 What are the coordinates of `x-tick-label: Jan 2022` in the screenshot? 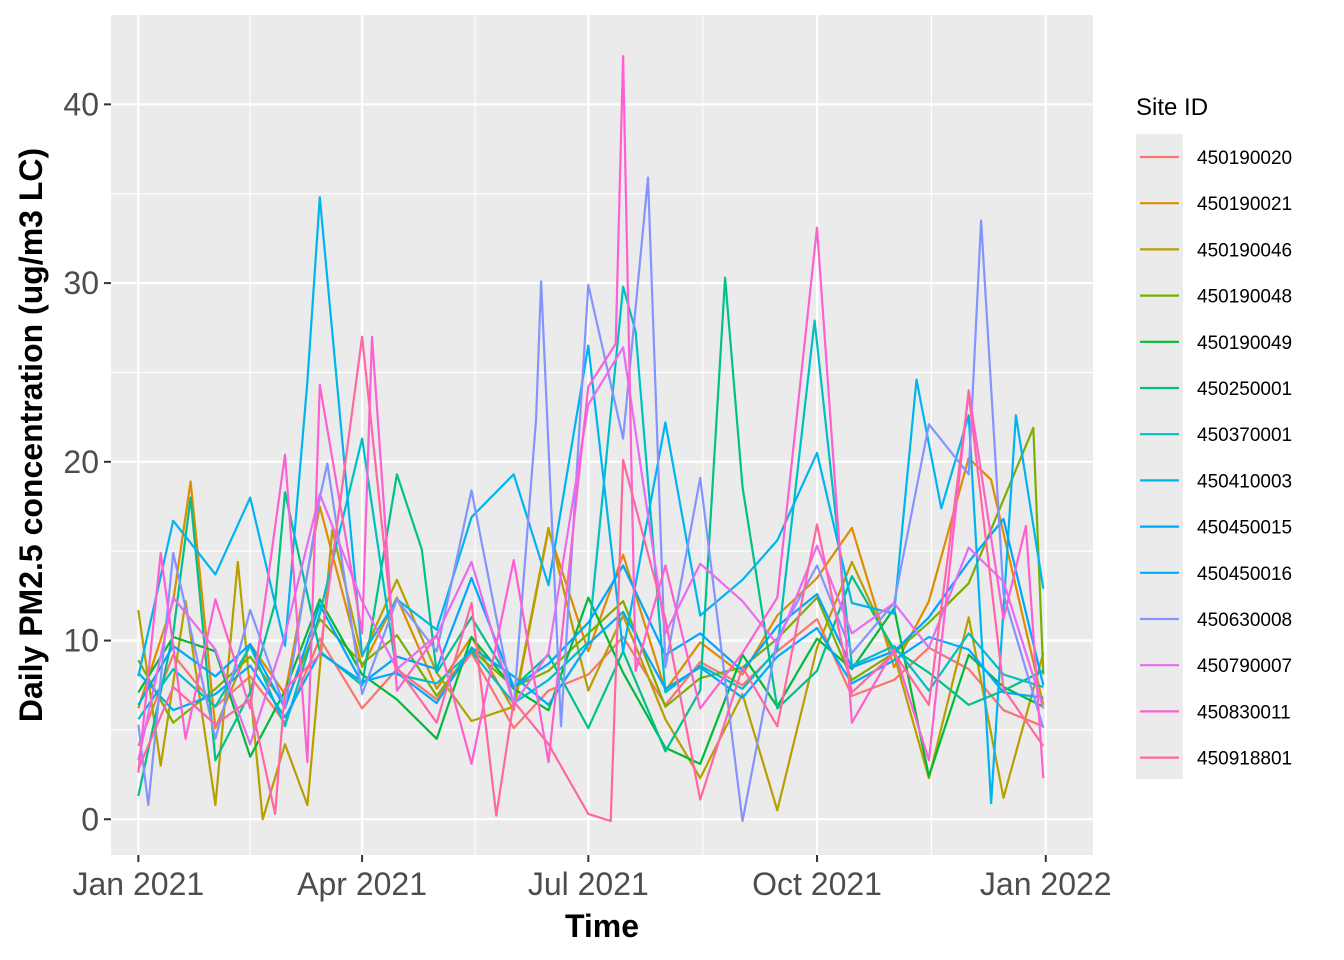 It's located at (1046, 884).